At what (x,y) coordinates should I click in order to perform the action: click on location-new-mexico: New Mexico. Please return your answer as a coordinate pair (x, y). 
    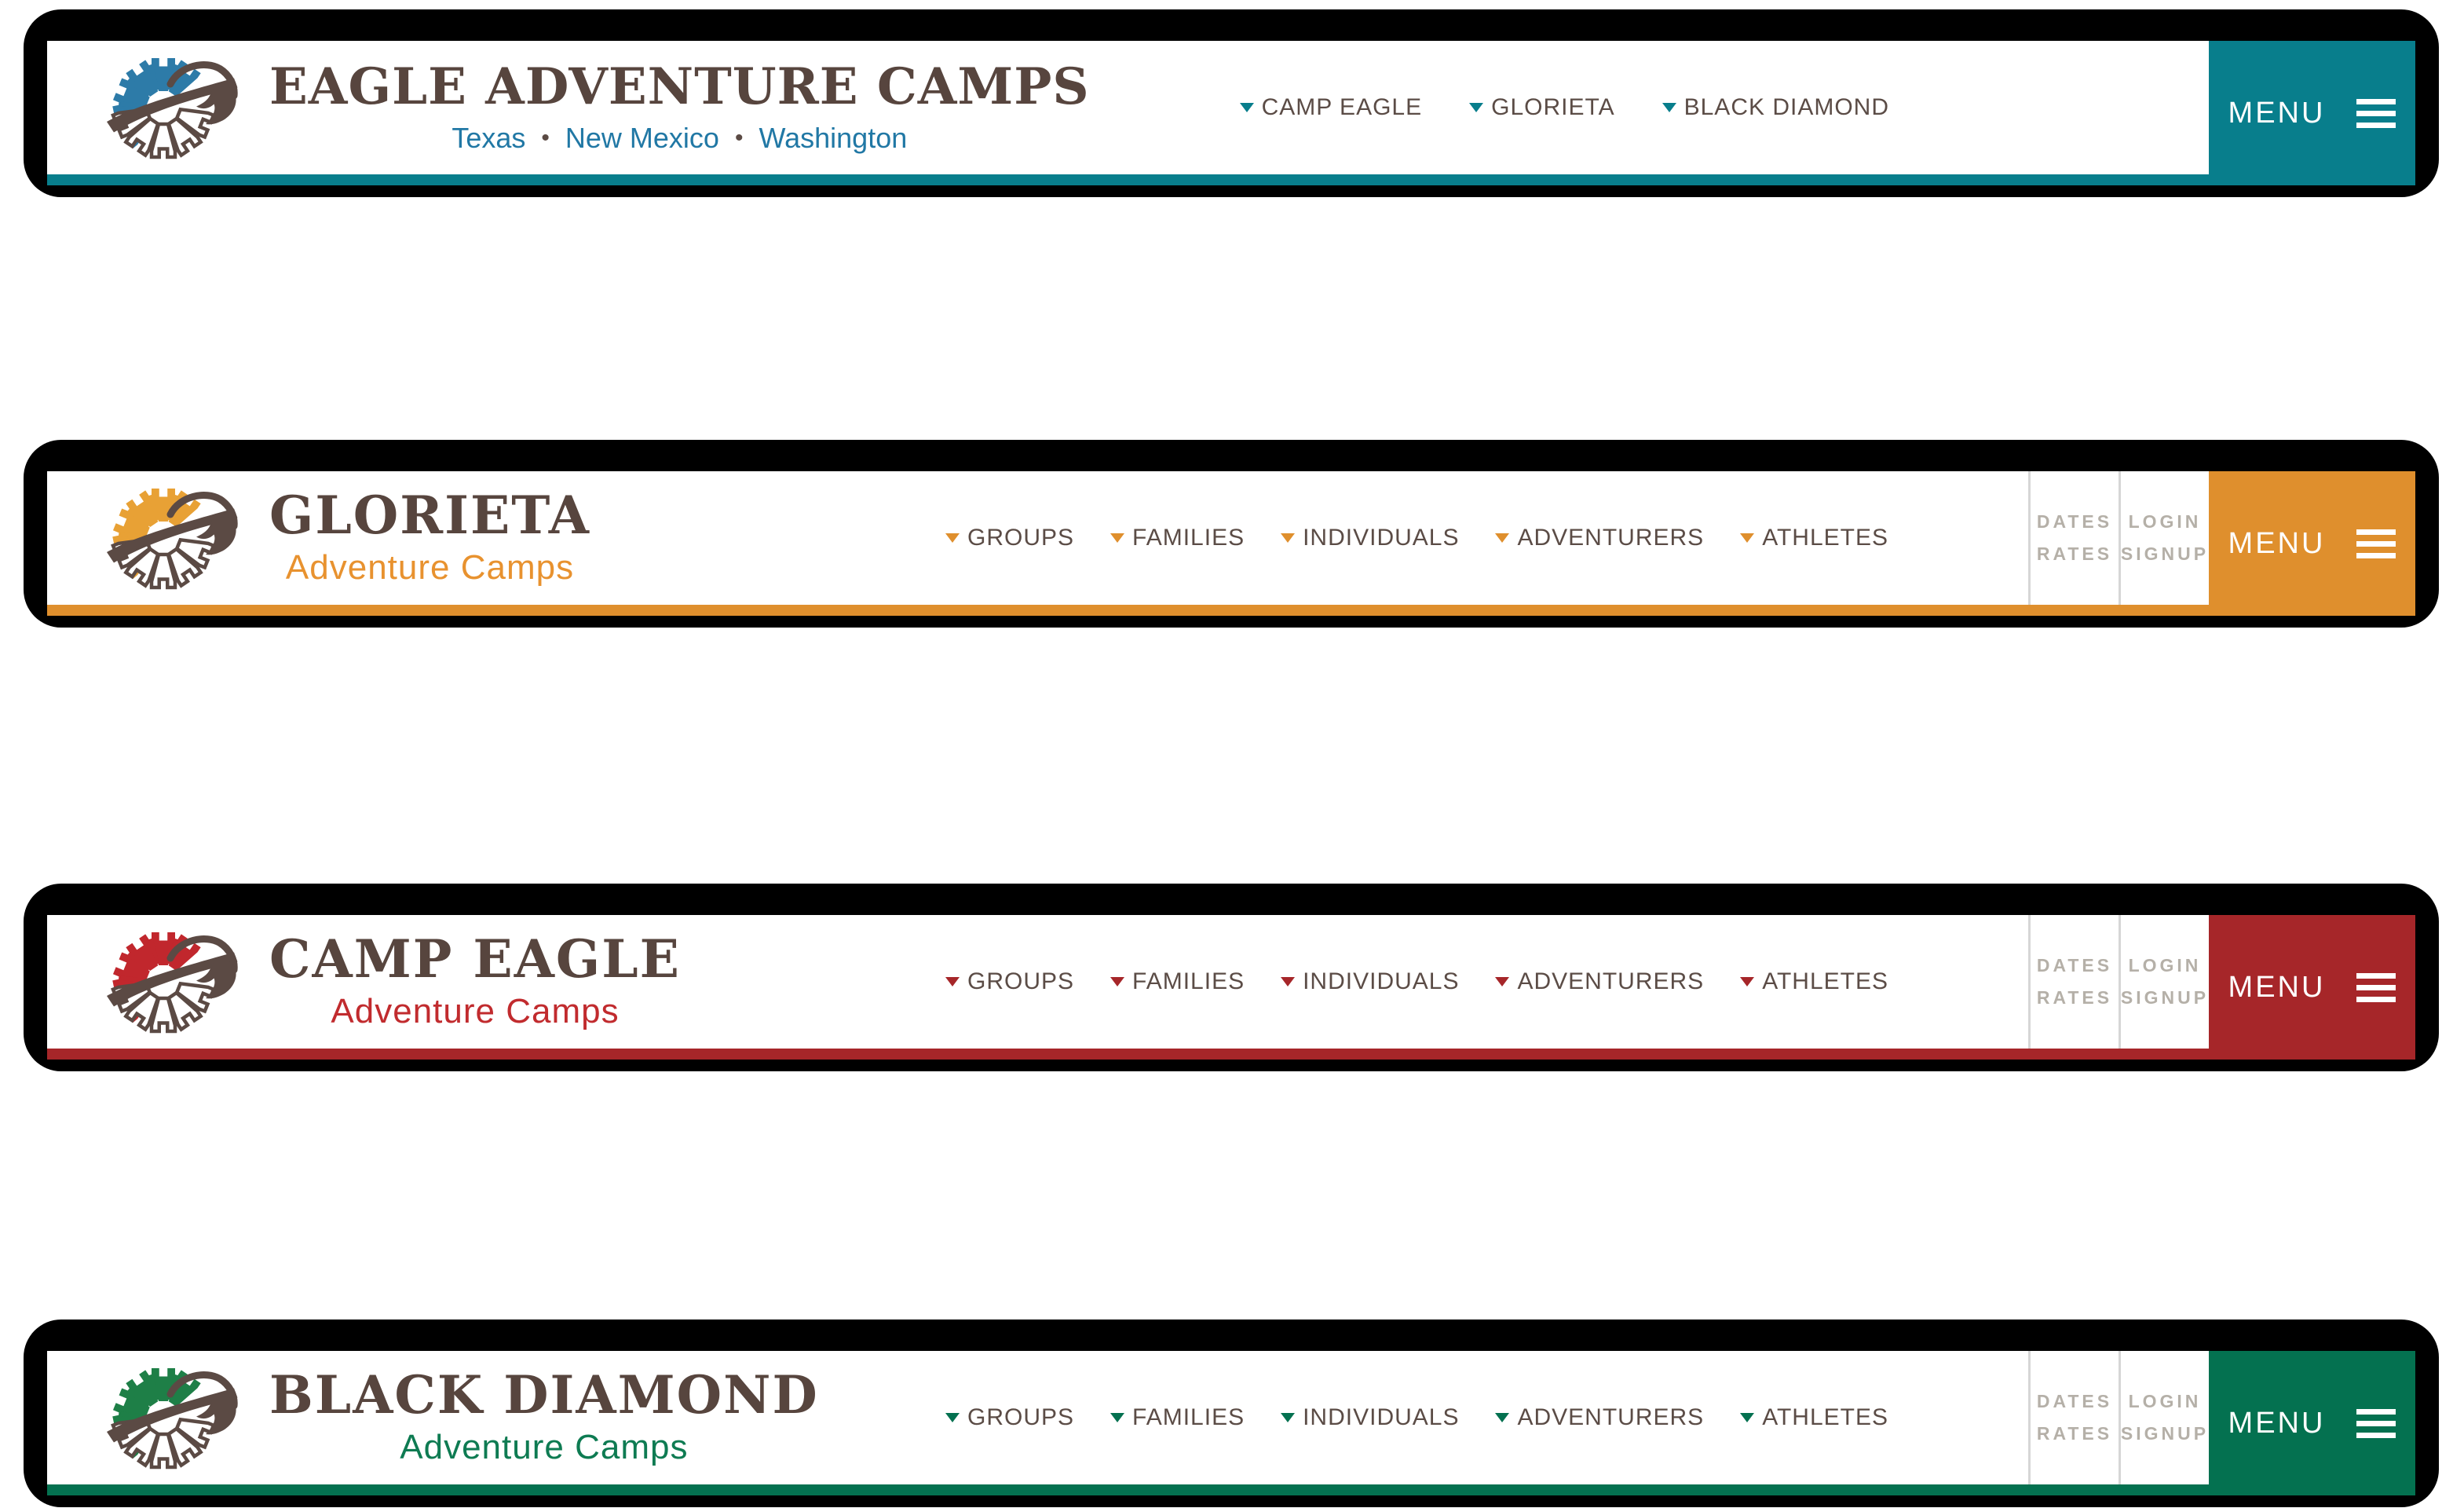
    Looking at the image, I should click on (642, 137).